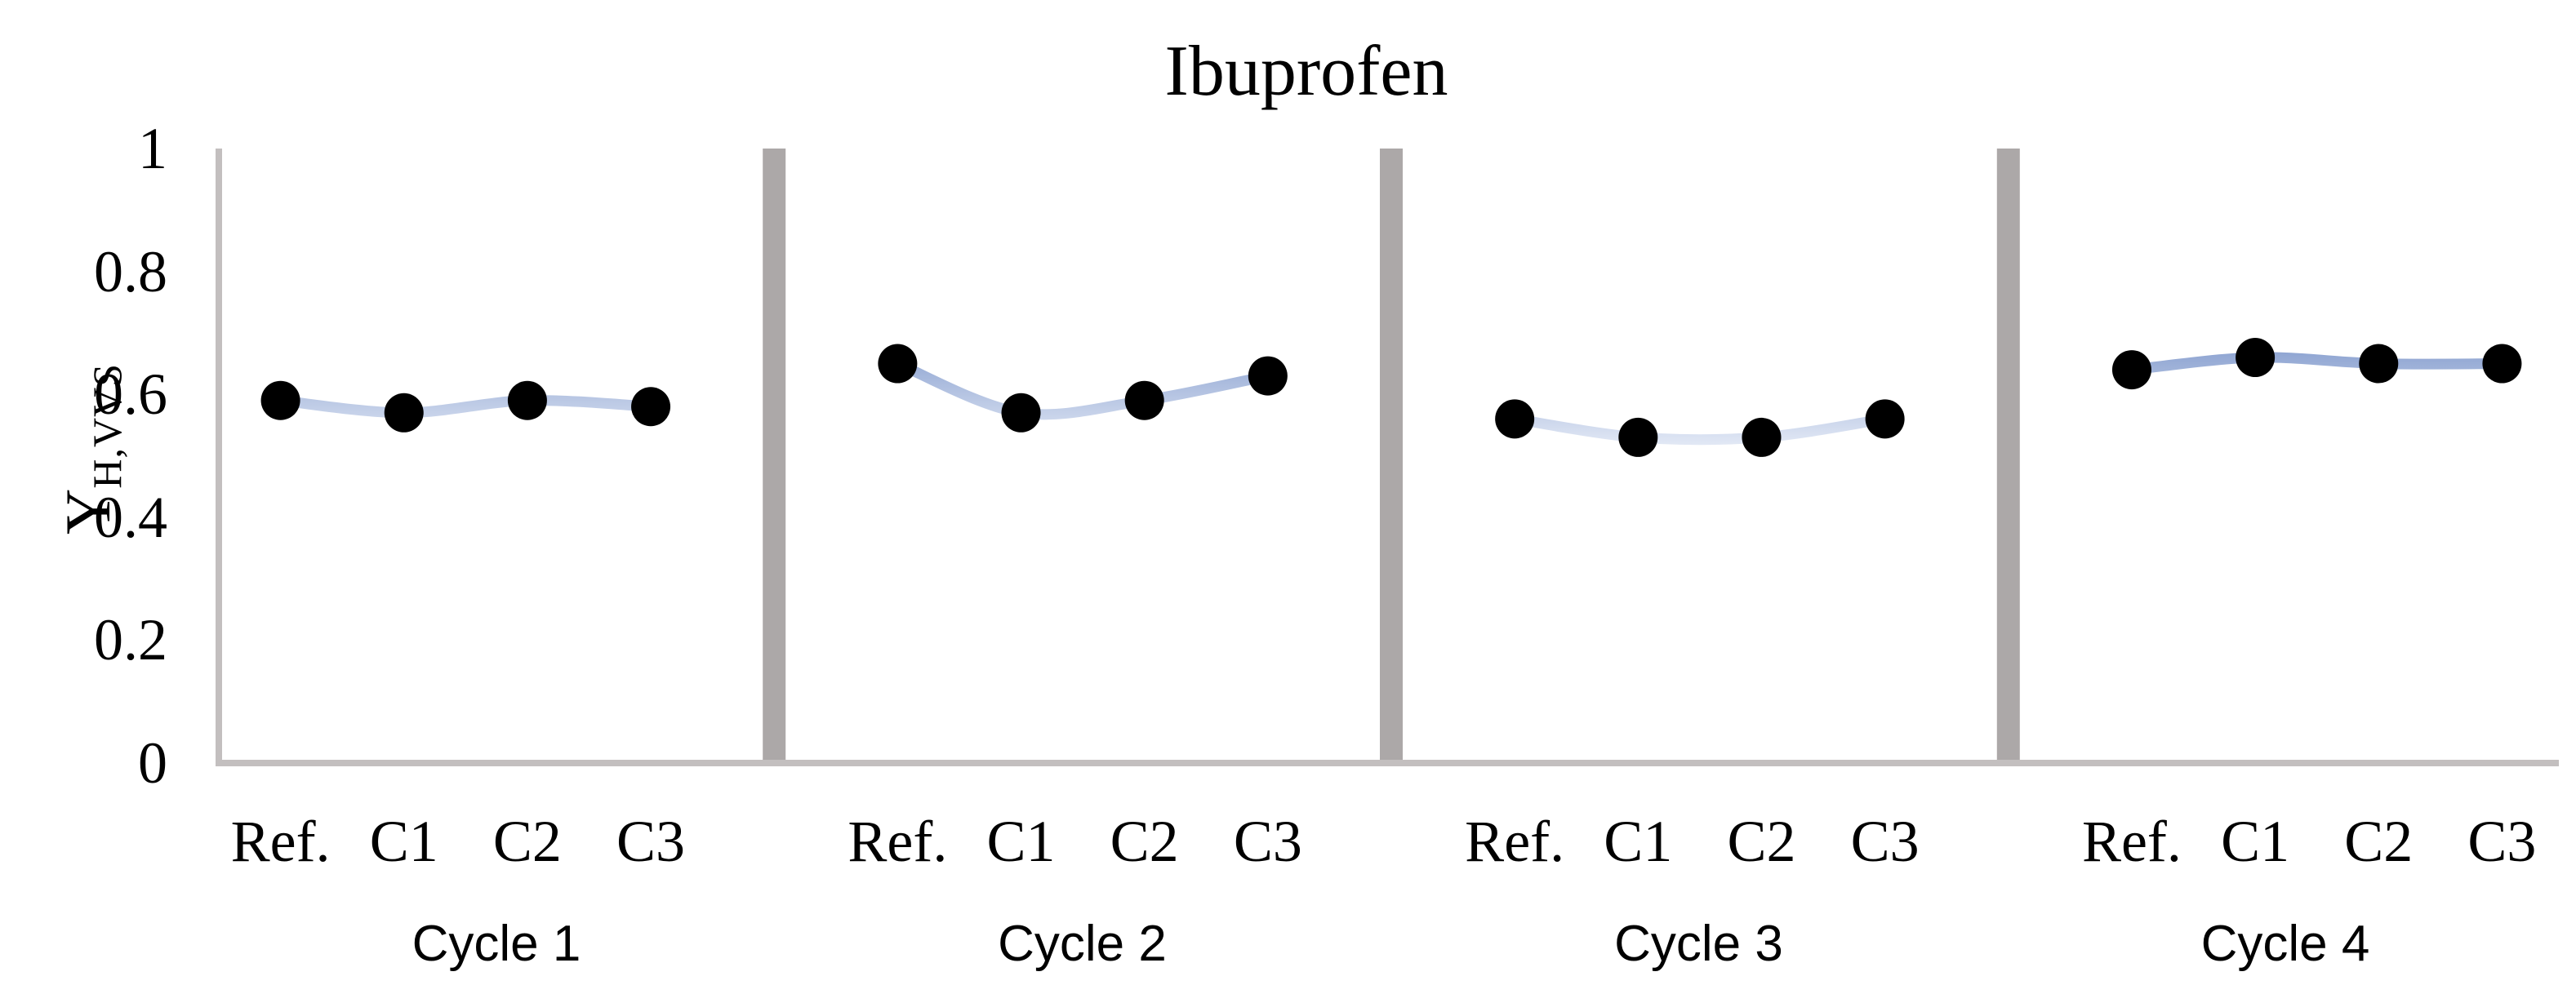 This screenshot has height=994, width=2576. I want to click on y-tick-label: 0.4, so click(130, 517).